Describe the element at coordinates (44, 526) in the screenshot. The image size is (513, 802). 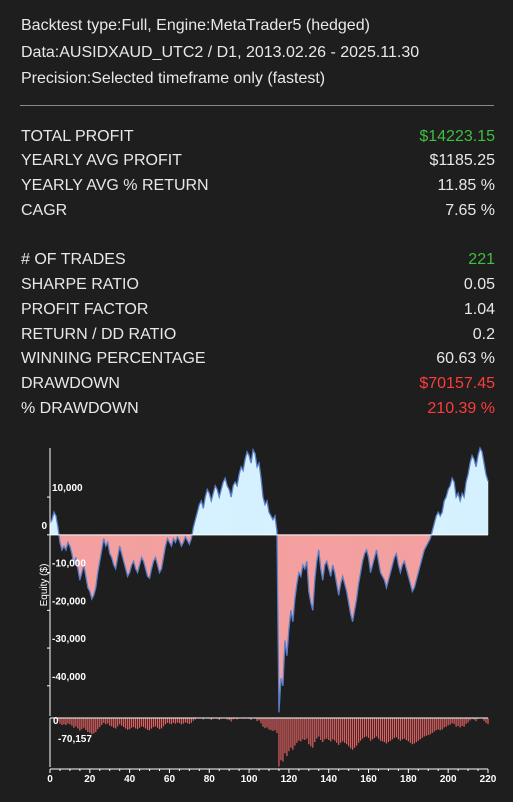
I see `y-tick-label: 0` at that location.